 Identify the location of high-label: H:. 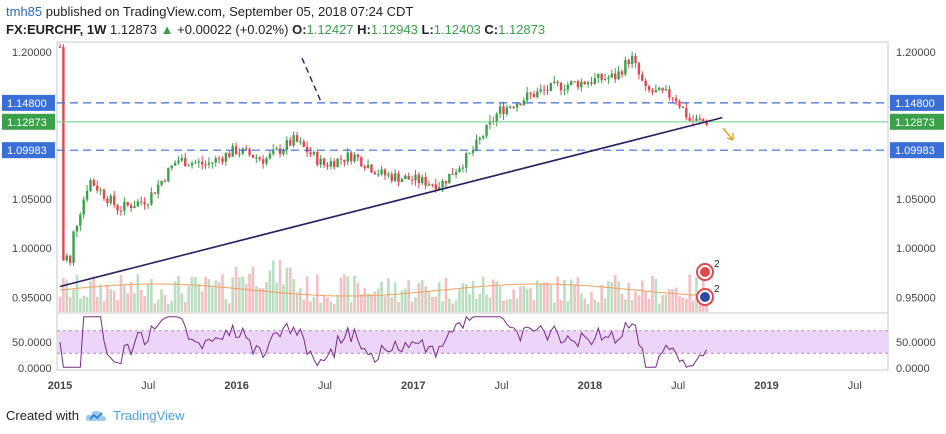
(364, 29).